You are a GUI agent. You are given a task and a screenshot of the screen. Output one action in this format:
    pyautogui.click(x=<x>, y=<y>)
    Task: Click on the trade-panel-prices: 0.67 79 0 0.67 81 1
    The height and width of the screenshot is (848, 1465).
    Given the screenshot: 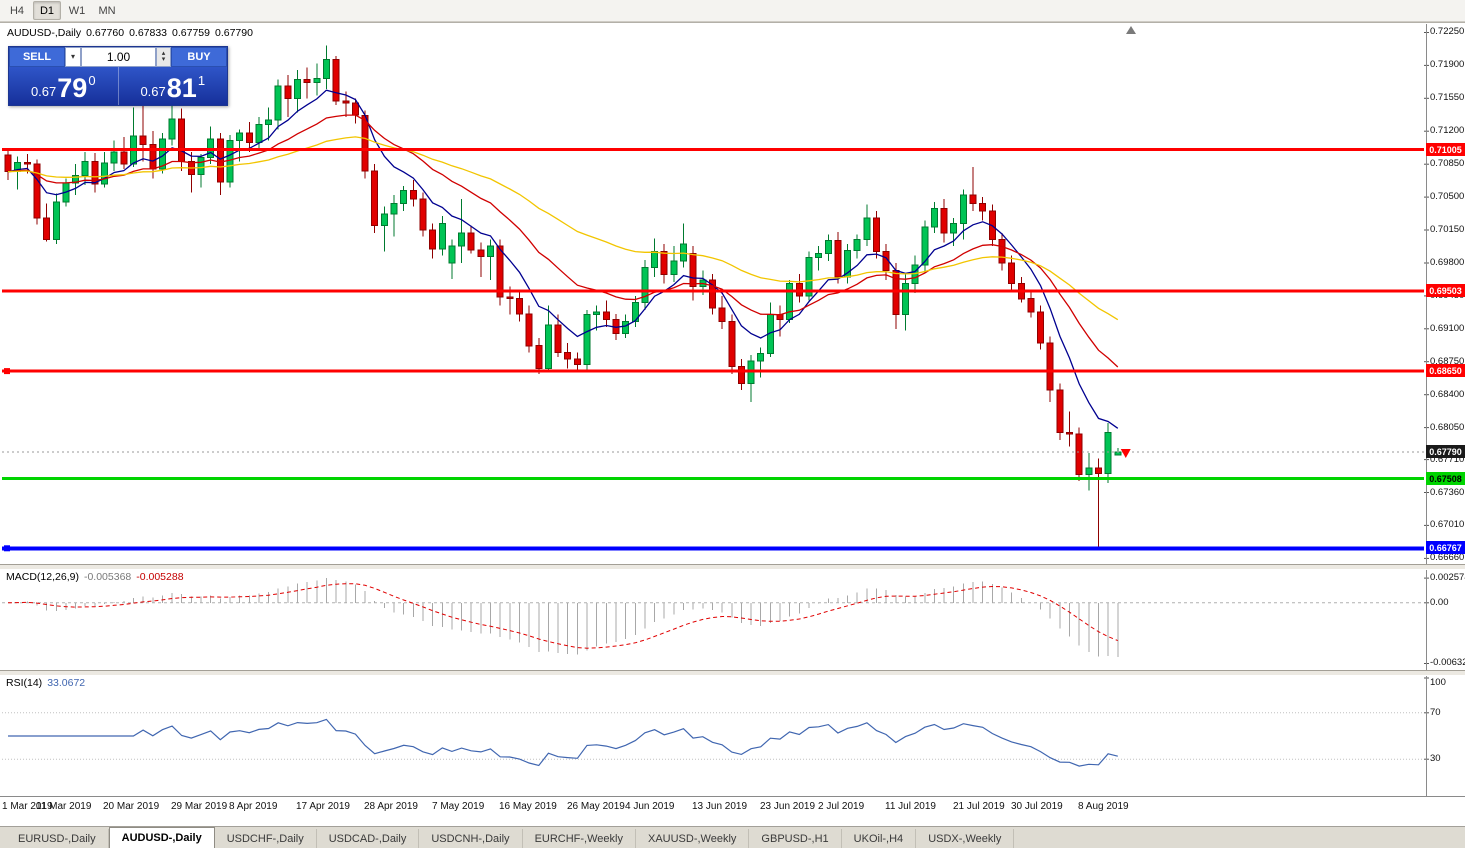 What is the action you would take?
    pyautogui.click(x=118, y=86)
    